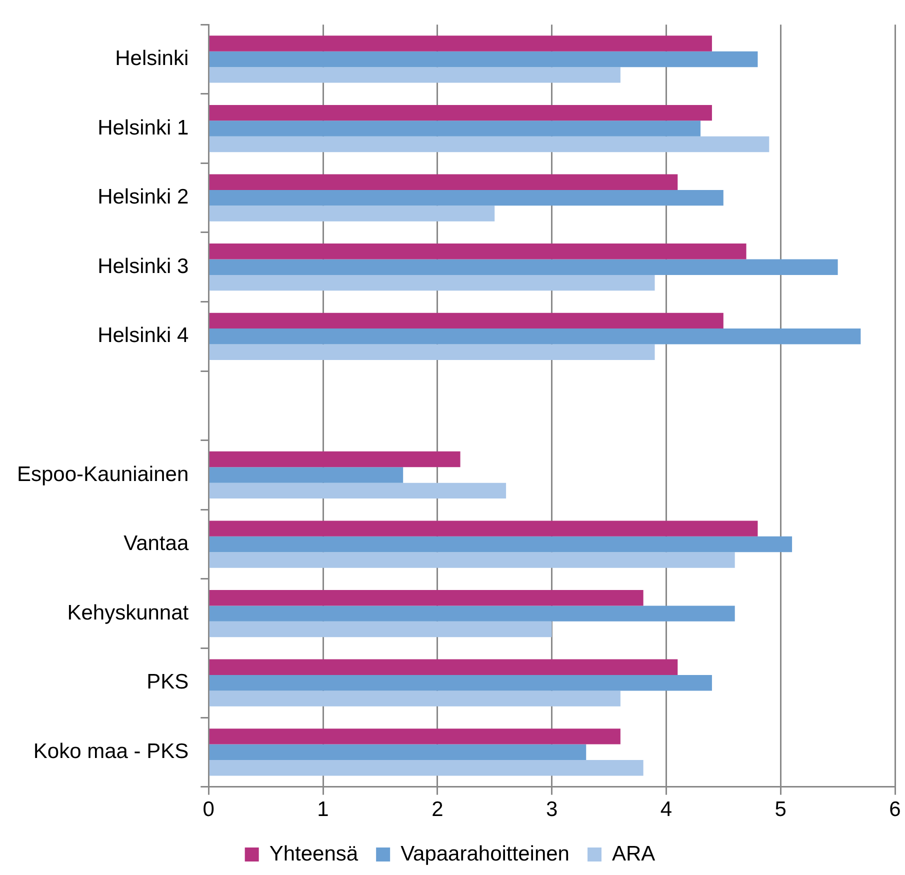 The image size is (905, 875). What do you see at coordinates (666, 810) in the screenshot?
I see `x-tick-label: 4` at bounding box center [666, 810].